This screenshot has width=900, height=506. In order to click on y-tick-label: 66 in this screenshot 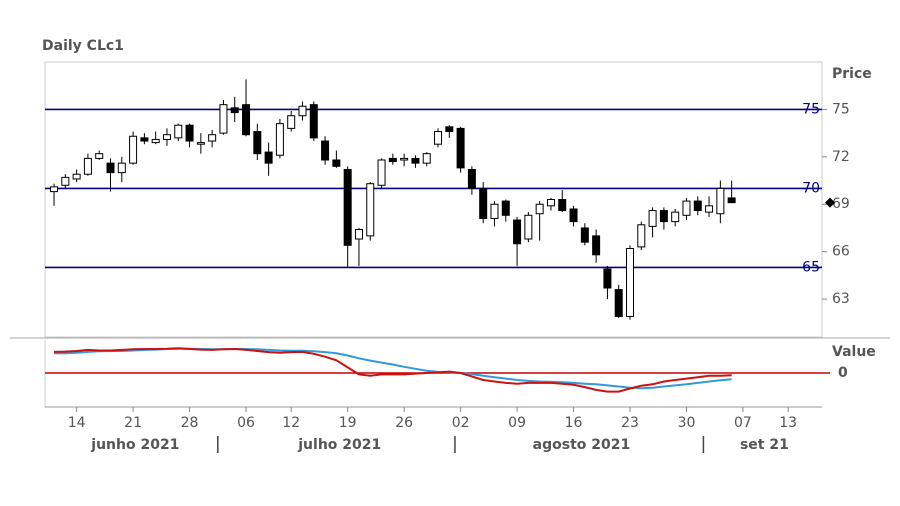, I will do `click(841, 252)`.